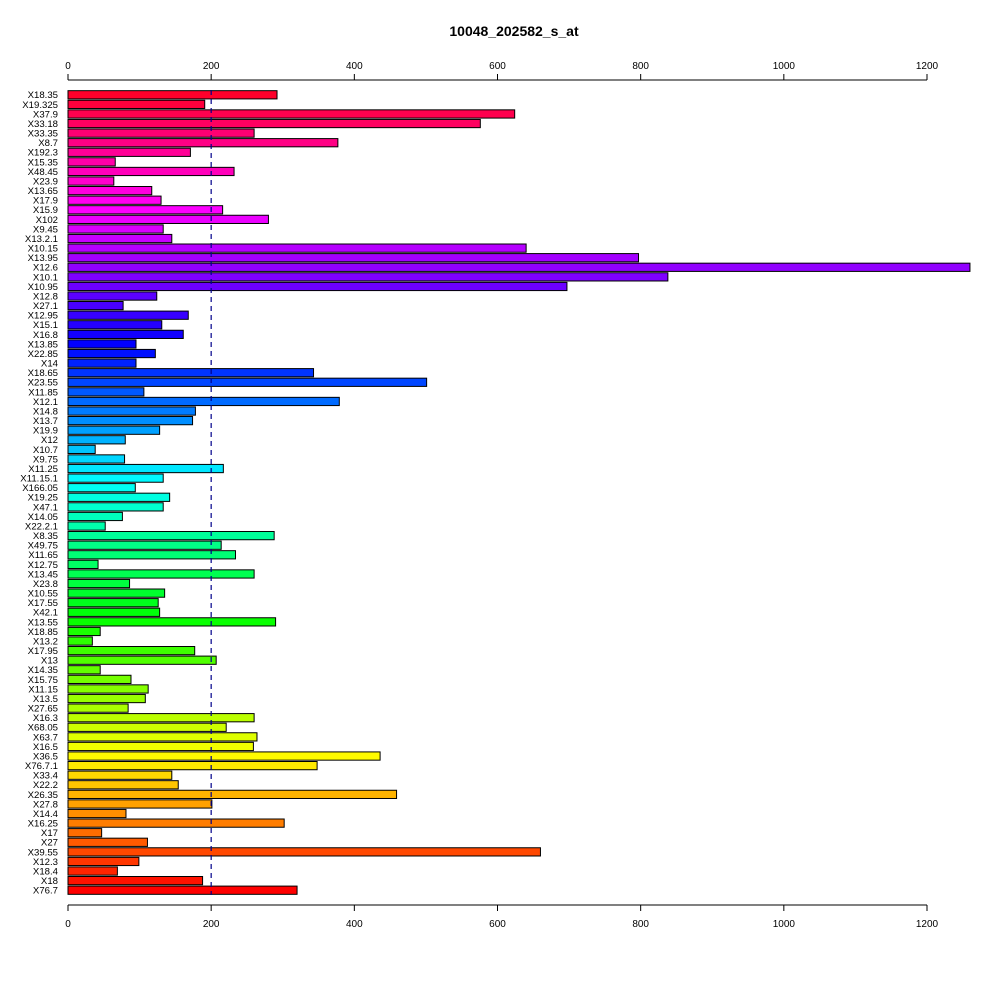 Image resolution: width=1000 pixels, height=1000 pixels. I want to click on category-label: X16.3, so click(45, 718).